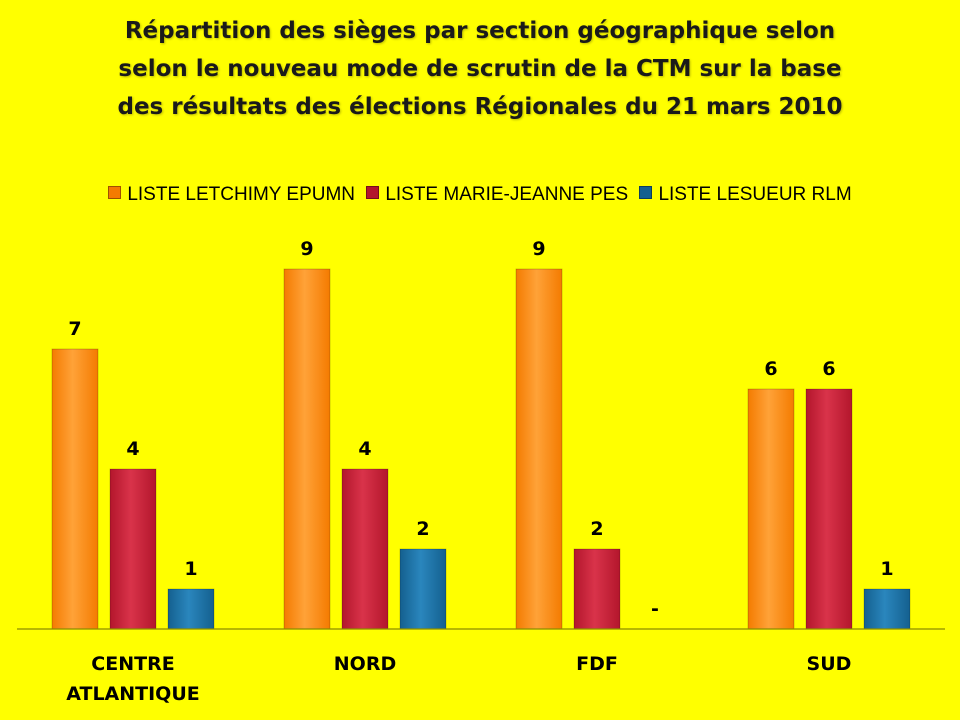 Image resolution: width=960 pixels, height=720 pixels. What do you see at coordinates (133, 694) in the screenshot?
I see `x-tick-label-1-line-2: ATLANTIQUE` at bounding box center [133, 694].